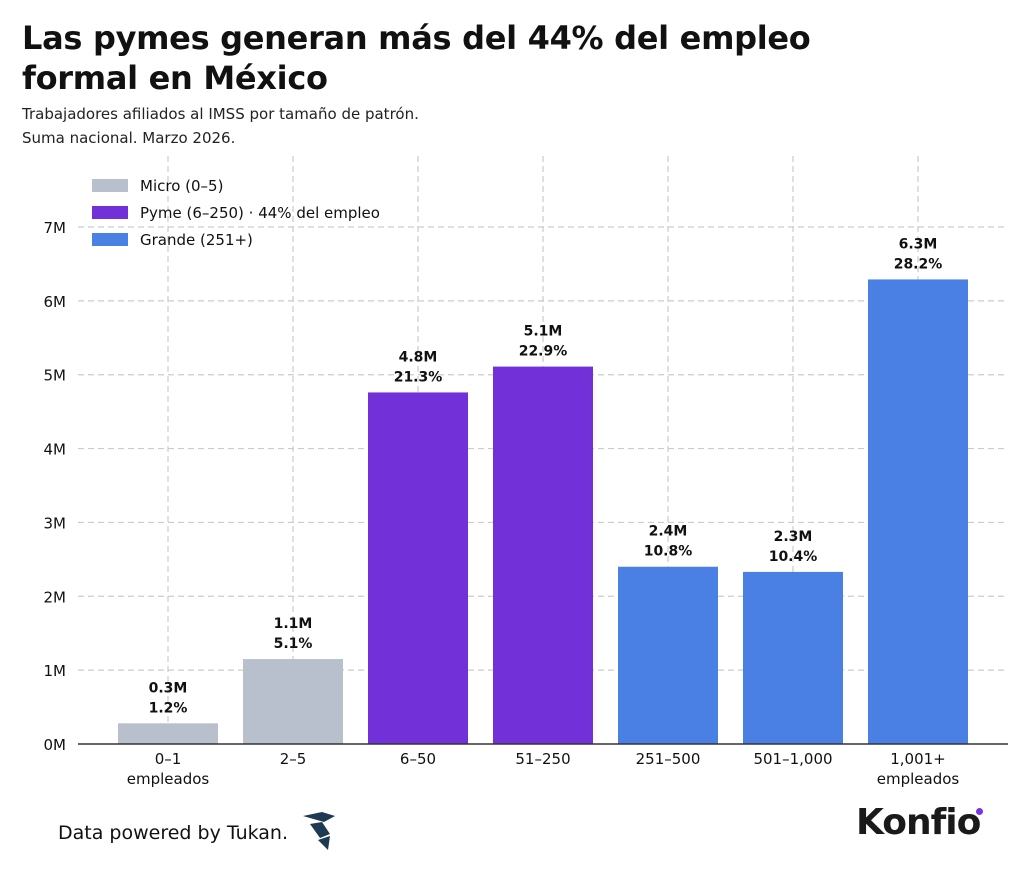 The height and width of the screenshot is (869, 1024). I want to click on y-tick-label: 3M, so click(55, 523).